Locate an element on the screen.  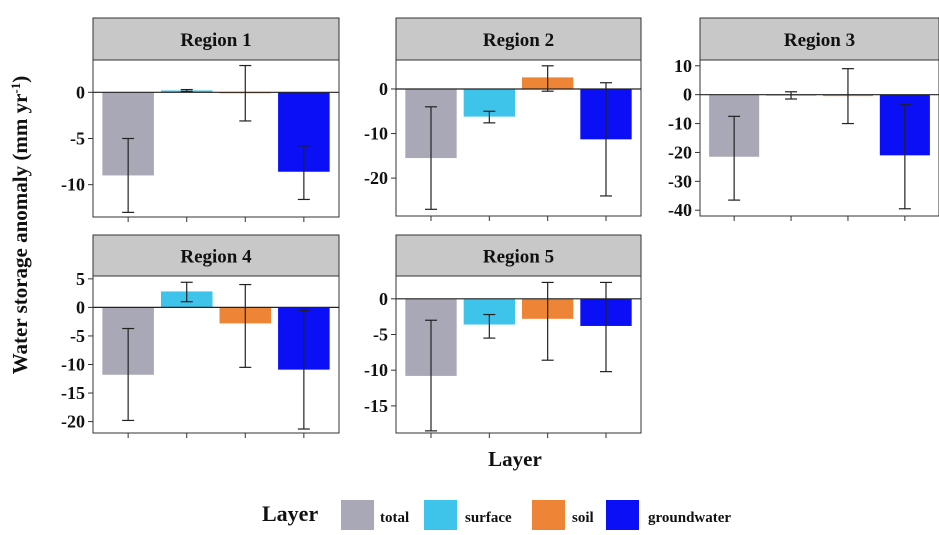
panel-region-2: Region 2 0 -10 -20 is located at coordinates (503, 119).